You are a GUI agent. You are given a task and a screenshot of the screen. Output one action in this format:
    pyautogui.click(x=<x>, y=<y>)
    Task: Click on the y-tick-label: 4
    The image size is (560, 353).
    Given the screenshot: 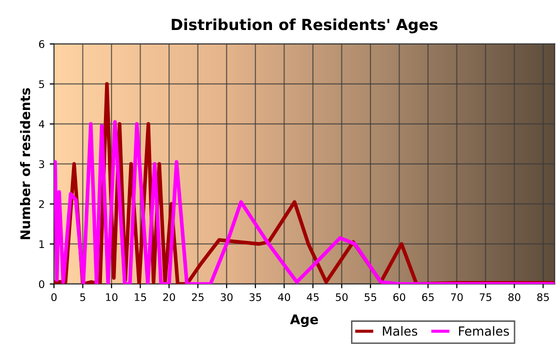 What is the action you would take?
    pyautogui.click(x=41, y=124)
    